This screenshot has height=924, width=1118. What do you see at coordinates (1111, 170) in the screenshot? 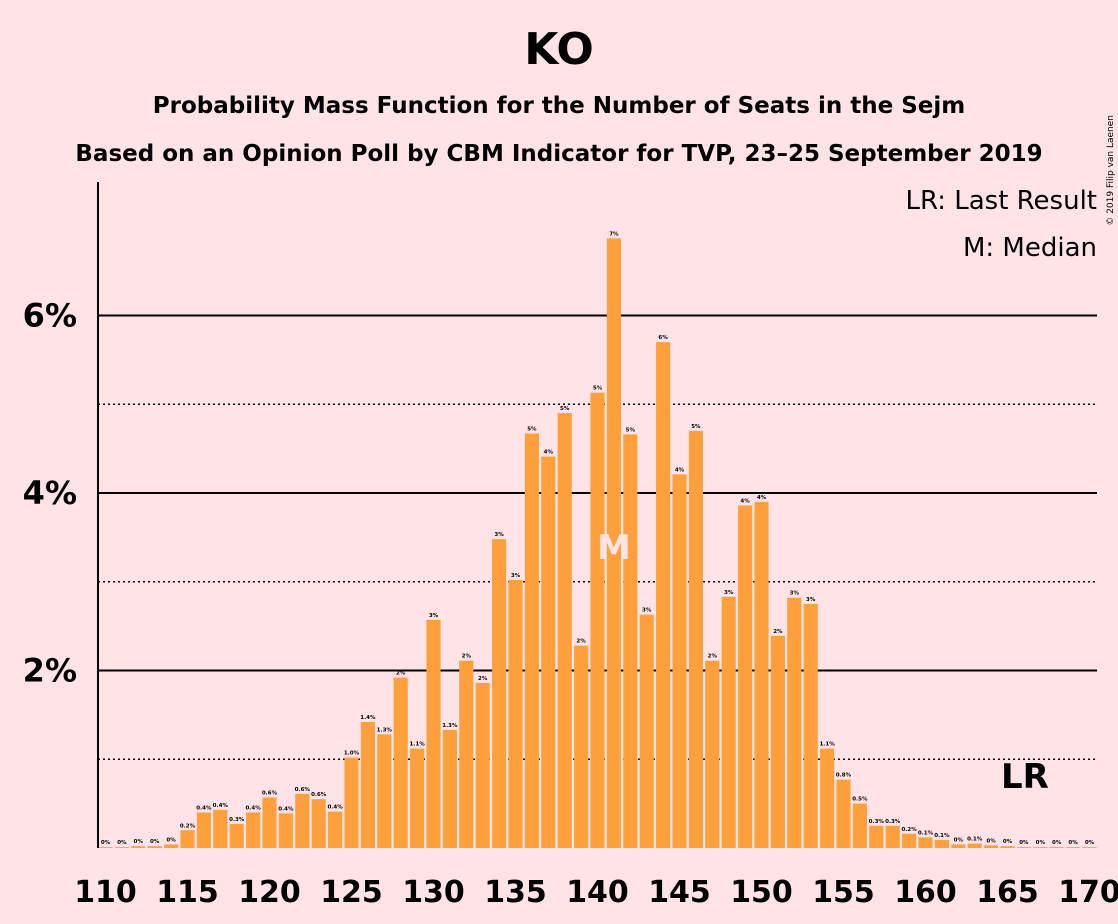
I see `copyright-note: © 2019 Filip van Laenen` at bounding box center [1111, 170].